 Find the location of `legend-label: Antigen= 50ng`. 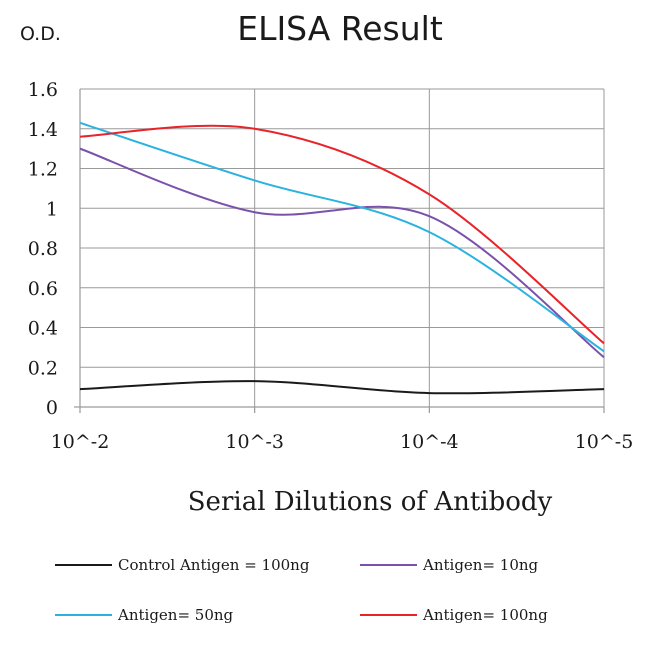

legend-label: Antigen= 50ng is located at coordinates (175, 615).